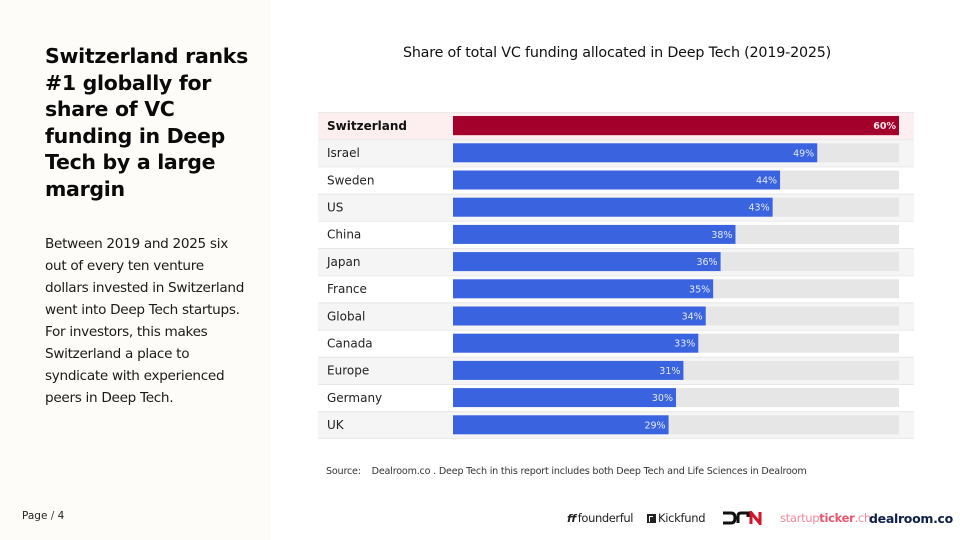 The width and height of the screenshot is (960, 540). I want to click on value-label: 43%, so click(759, 208).